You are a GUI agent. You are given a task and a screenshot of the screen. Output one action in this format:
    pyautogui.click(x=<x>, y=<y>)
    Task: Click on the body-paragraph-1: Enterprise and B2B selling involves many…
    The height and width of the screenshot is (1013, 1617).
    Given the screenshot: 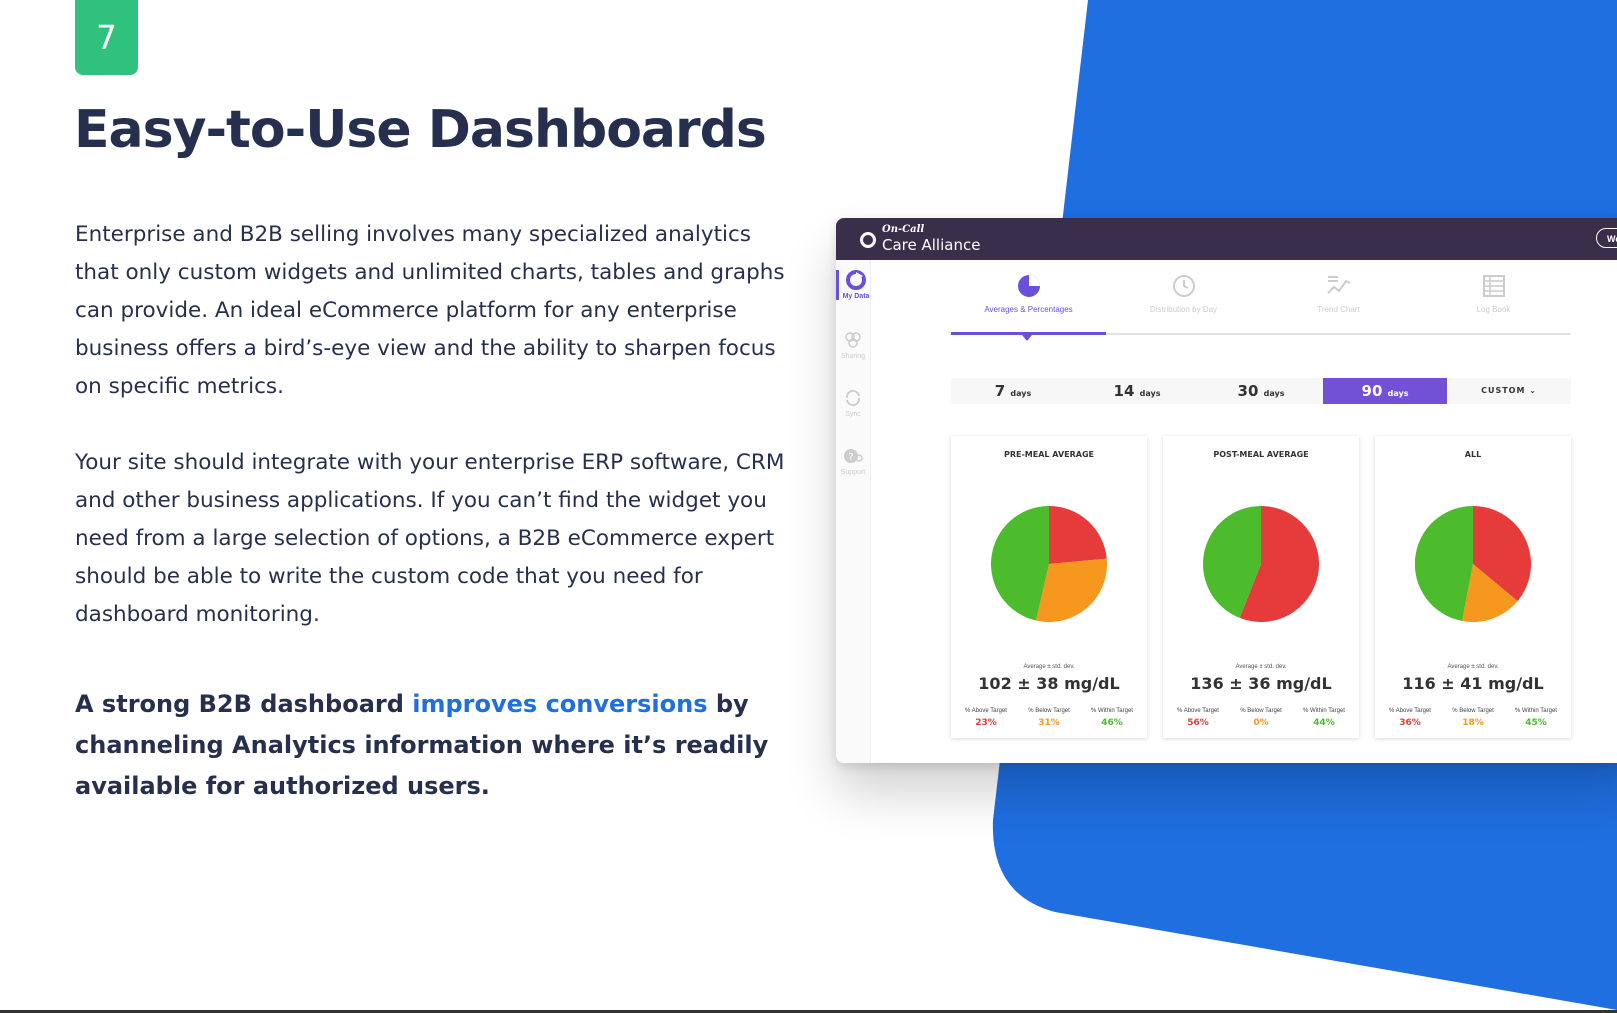 What is the action you would take?
    pyautogui.click(x=430, y=310)
    